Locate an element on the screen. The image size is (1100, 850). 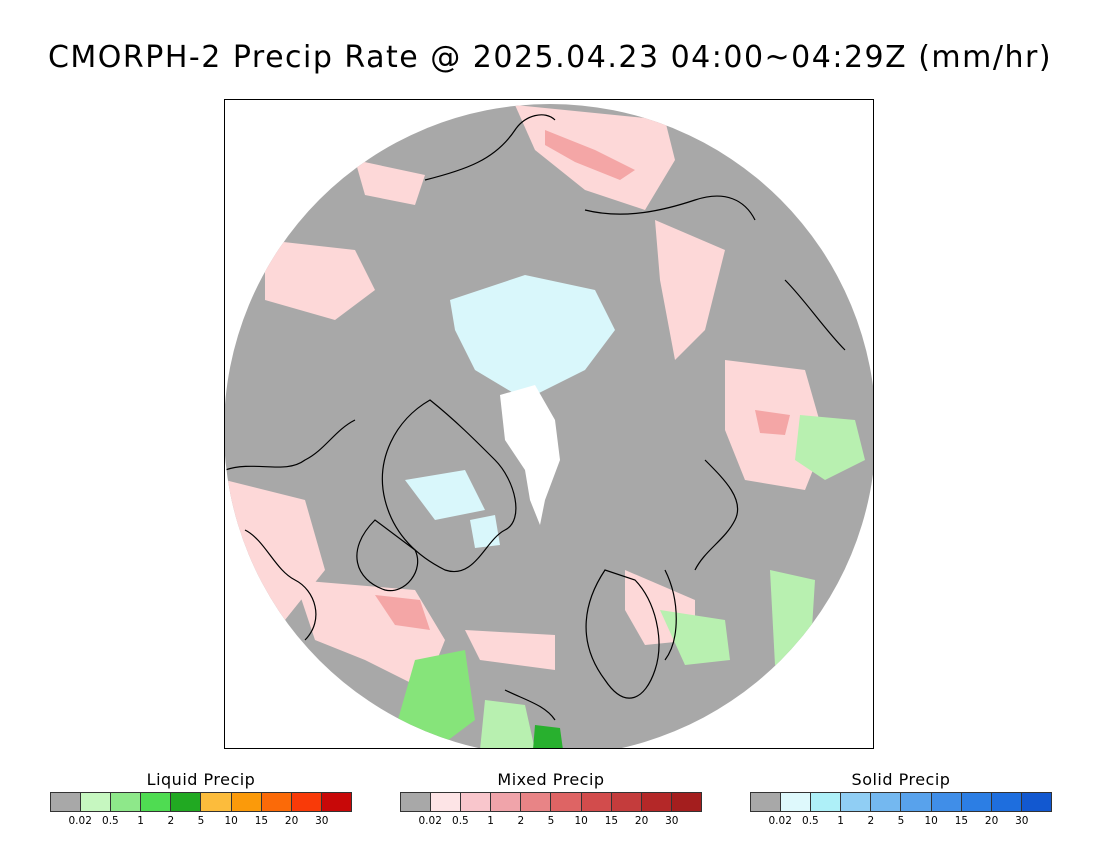
legend-solid: Solid Precip 0.02 0.5 1 2 5 10 15 20 30 is located at coordinates (901, 800).